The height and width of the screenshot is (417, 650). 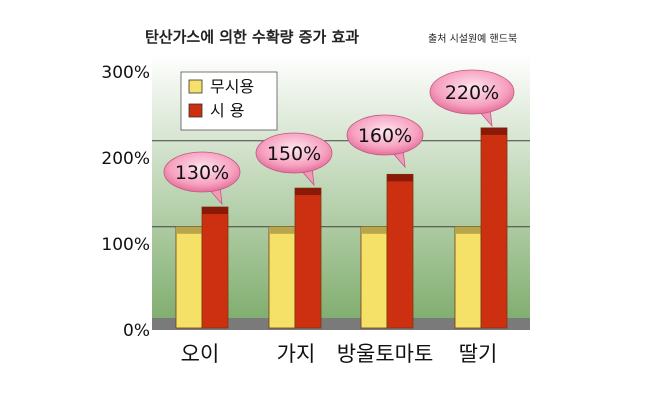 I want to click on callout-bubble: 220%, so click(x=472, y=98).